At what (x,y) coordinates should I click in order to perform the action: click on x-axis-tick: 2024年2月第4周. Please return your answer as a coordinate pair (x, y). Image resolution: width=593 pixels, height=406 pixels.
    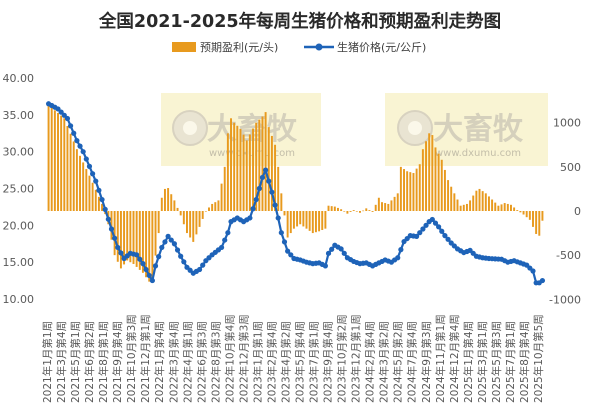
    Looking at the image, I should click on (370, 362).